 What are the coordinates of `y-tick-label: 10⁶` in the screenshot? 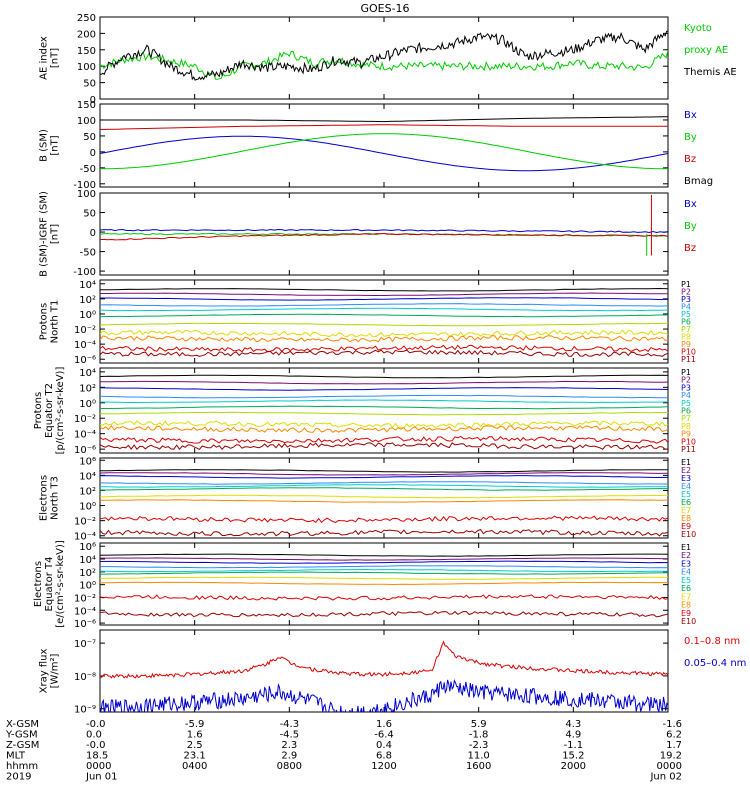 It's located at (87, 547).